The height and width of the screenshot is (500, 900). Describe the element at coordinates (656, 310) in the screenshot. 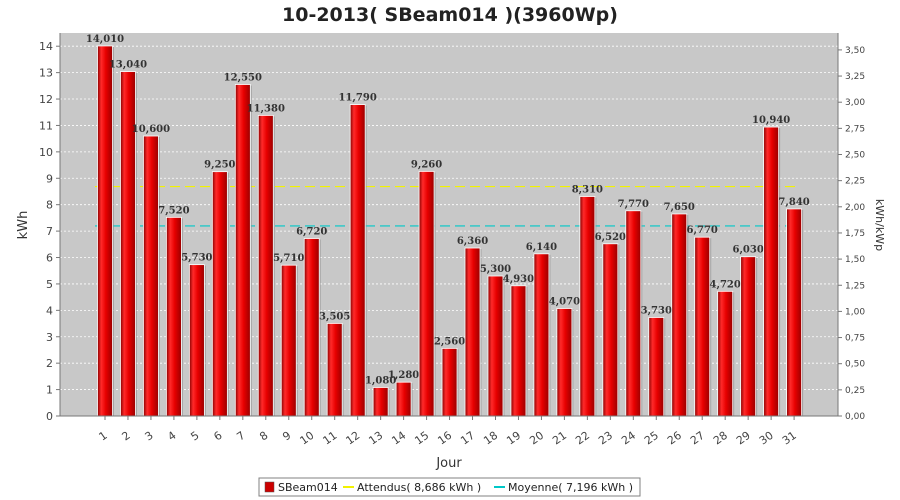

I see `bar-value-label: 3,730` at that location.